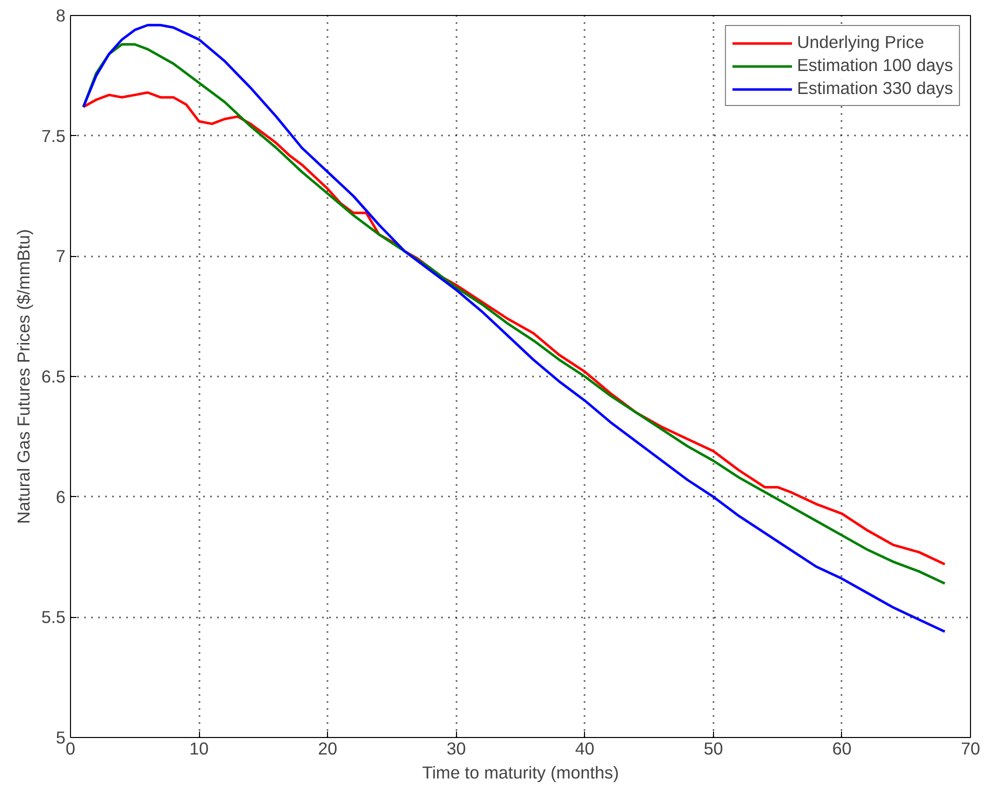 The width and height of the screenshot is (995, 789). I want to click on x-tick-label: 70, so click(970, 748).